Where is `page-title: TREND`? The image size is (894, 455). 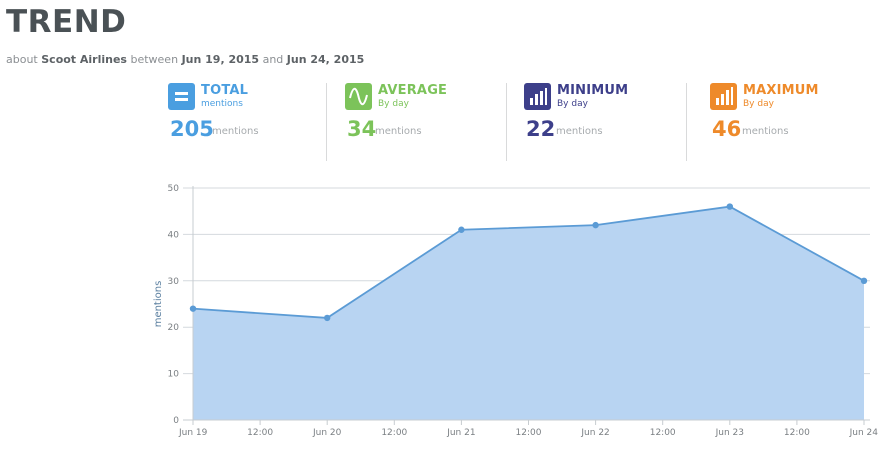
page-title: TREND is located at coordinates (66, 22).